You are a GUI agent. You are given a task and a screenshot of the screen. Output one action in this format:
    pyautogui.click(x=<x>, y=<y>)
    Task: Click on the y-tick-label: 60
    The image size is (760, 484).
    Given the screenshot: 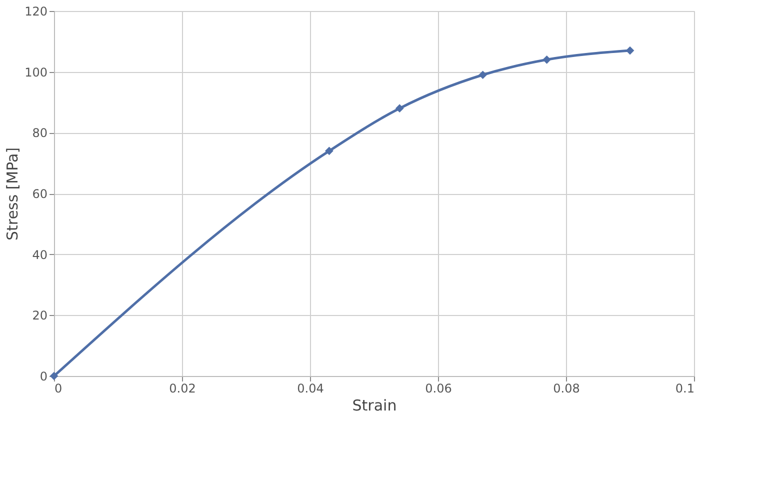 What is the action you would take?
    pyautogui.click(x=40, y=194)
    